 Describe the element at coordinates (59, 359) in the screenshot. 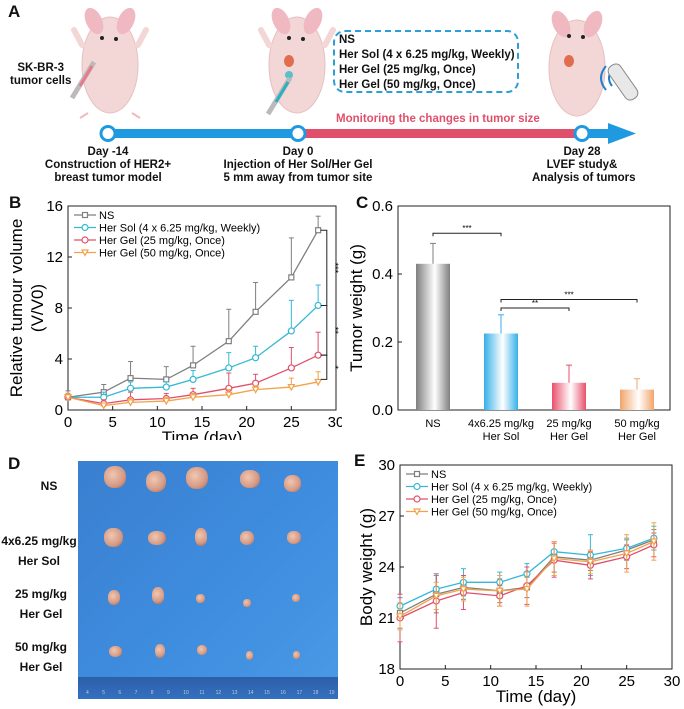

I see `y-tick-label: 4` at that location.